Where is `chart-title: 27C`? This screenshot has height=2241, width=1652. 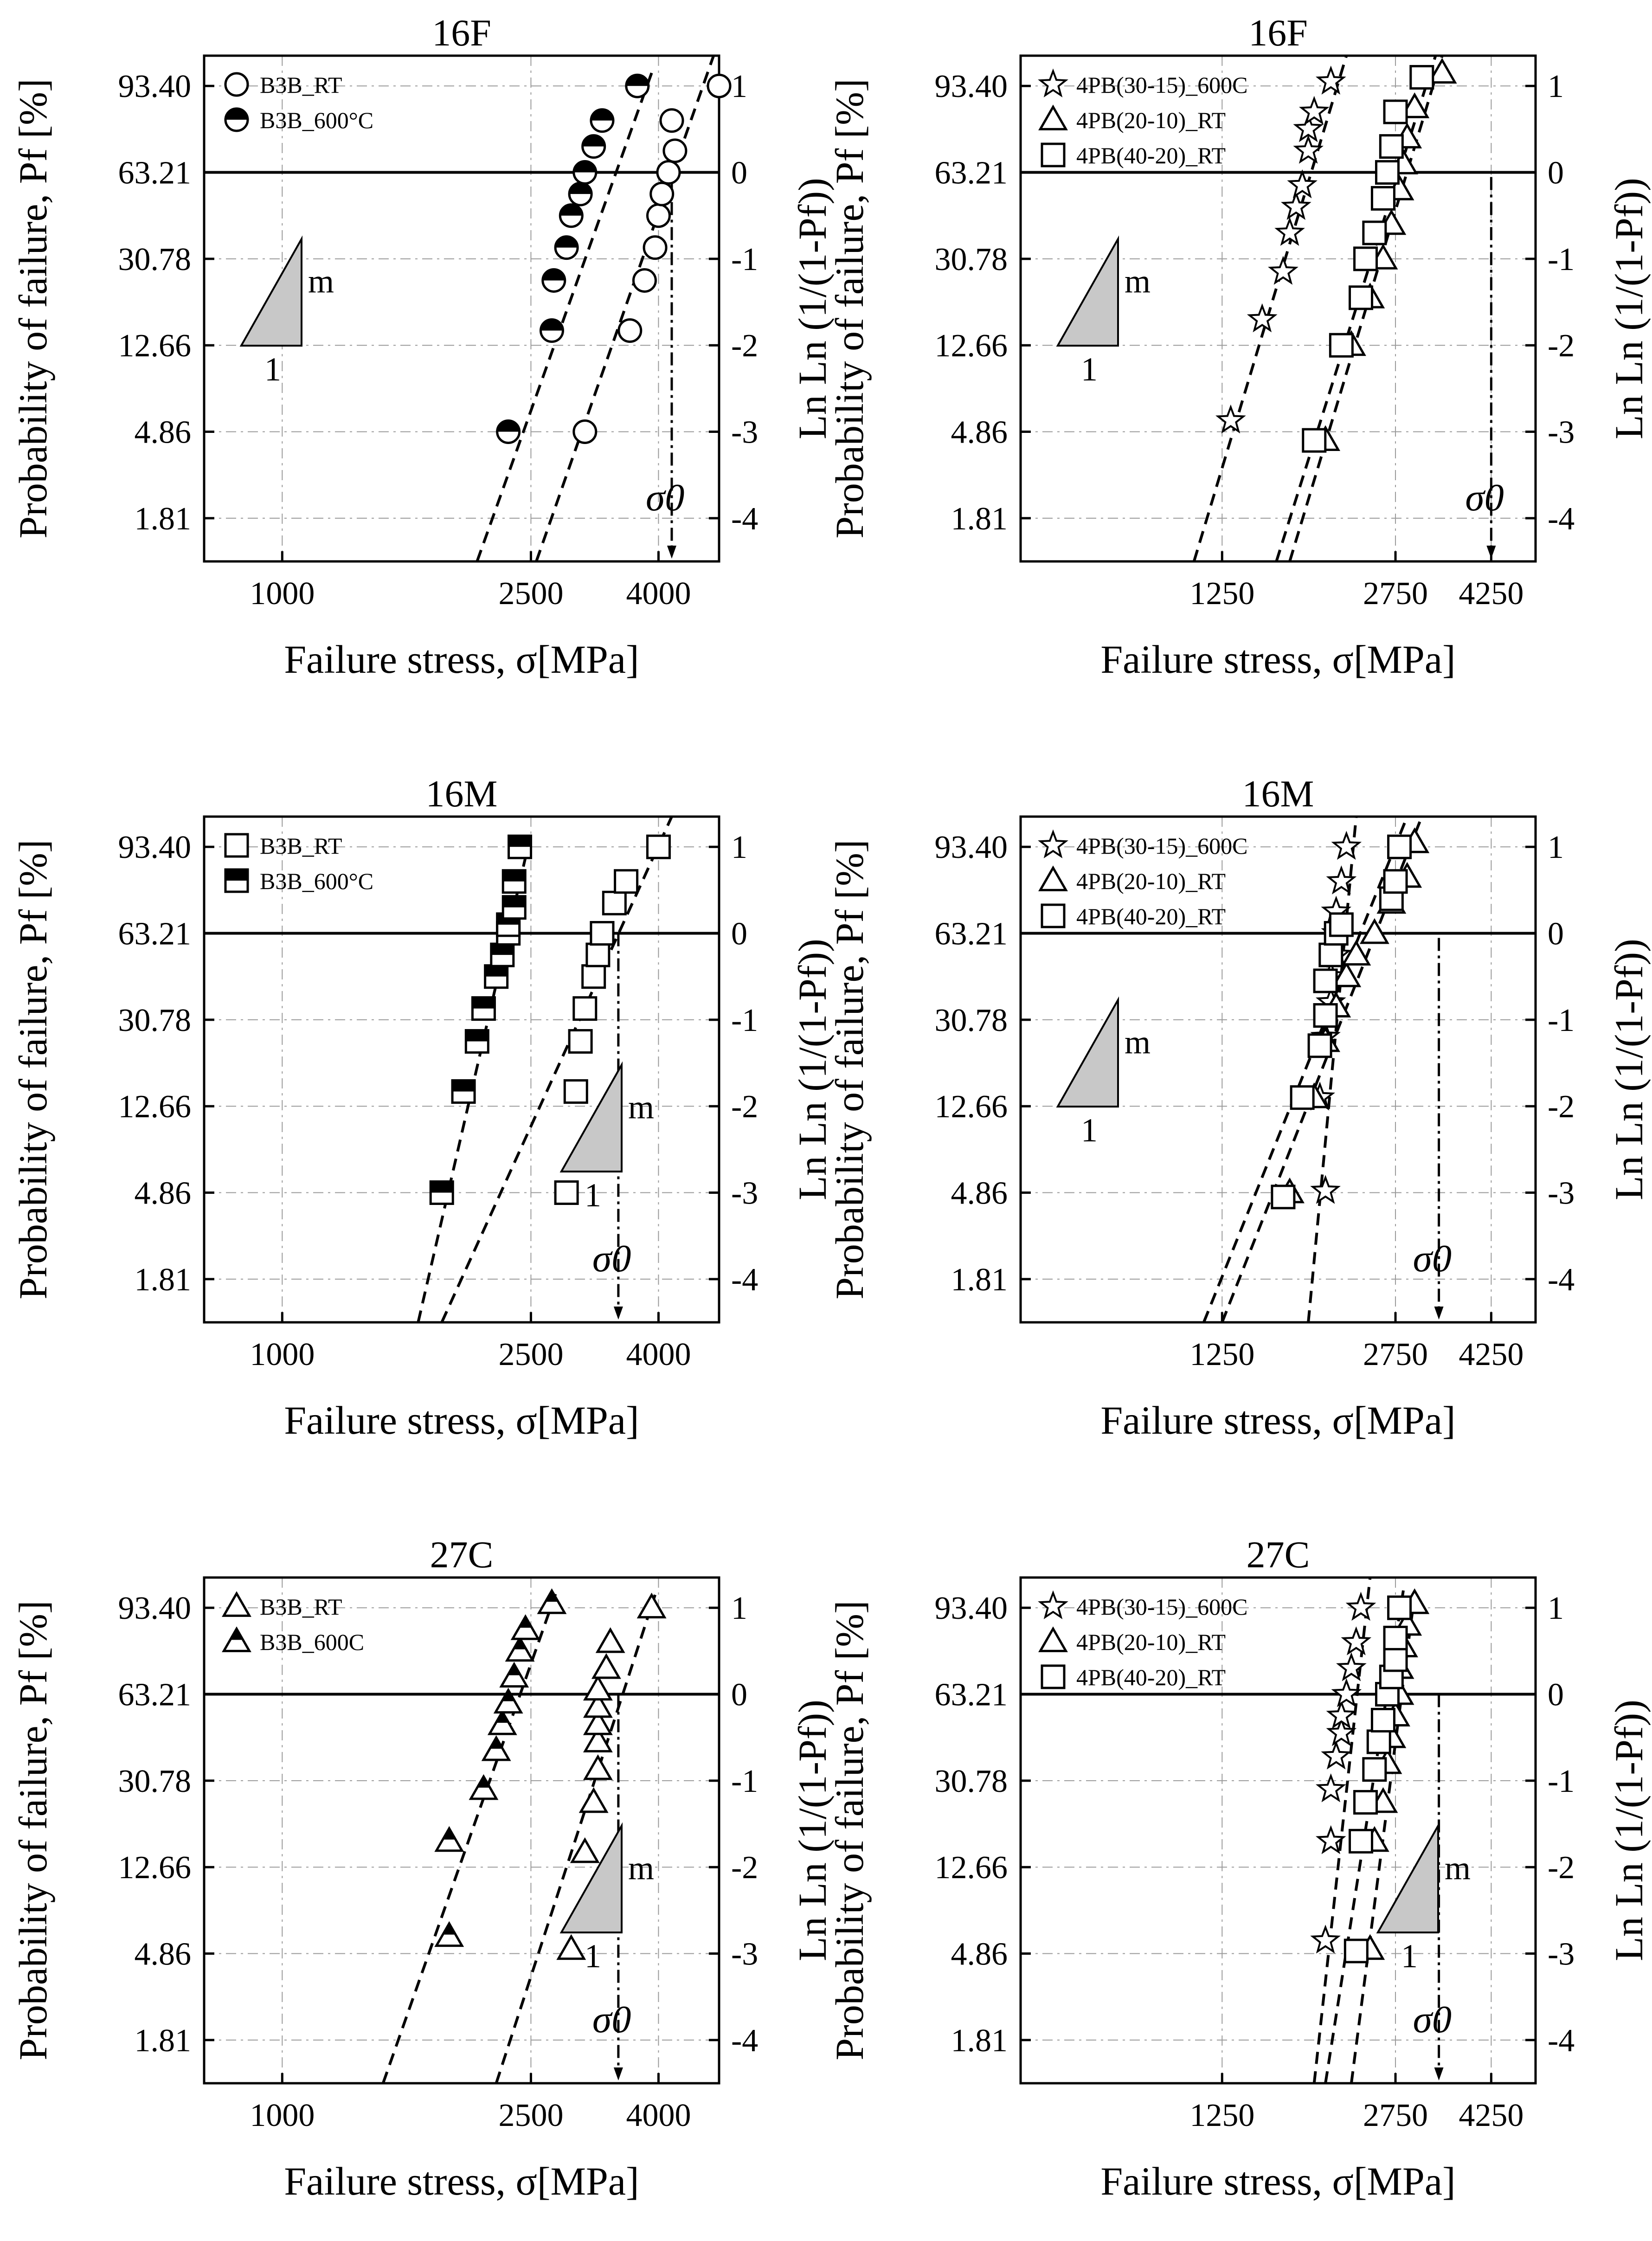
chart-title: 27C is located at coordinates (1278, 1554).